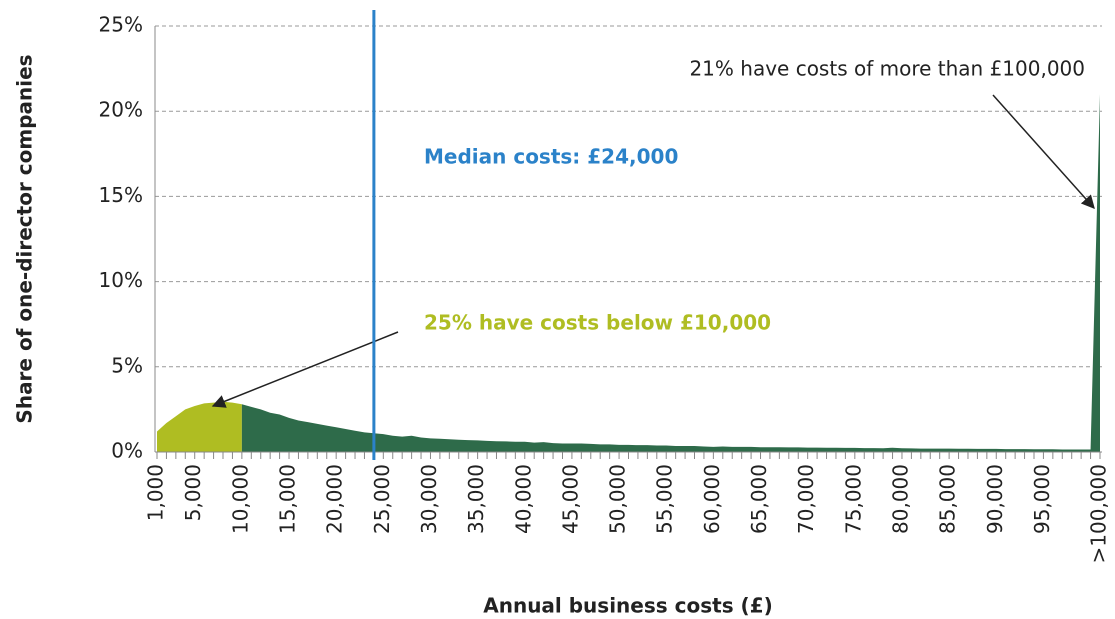 The height and width of the screenshot is (619, 1115). I want to click on annotation: 21% have costs of more than £100,000, so click(887, 69).